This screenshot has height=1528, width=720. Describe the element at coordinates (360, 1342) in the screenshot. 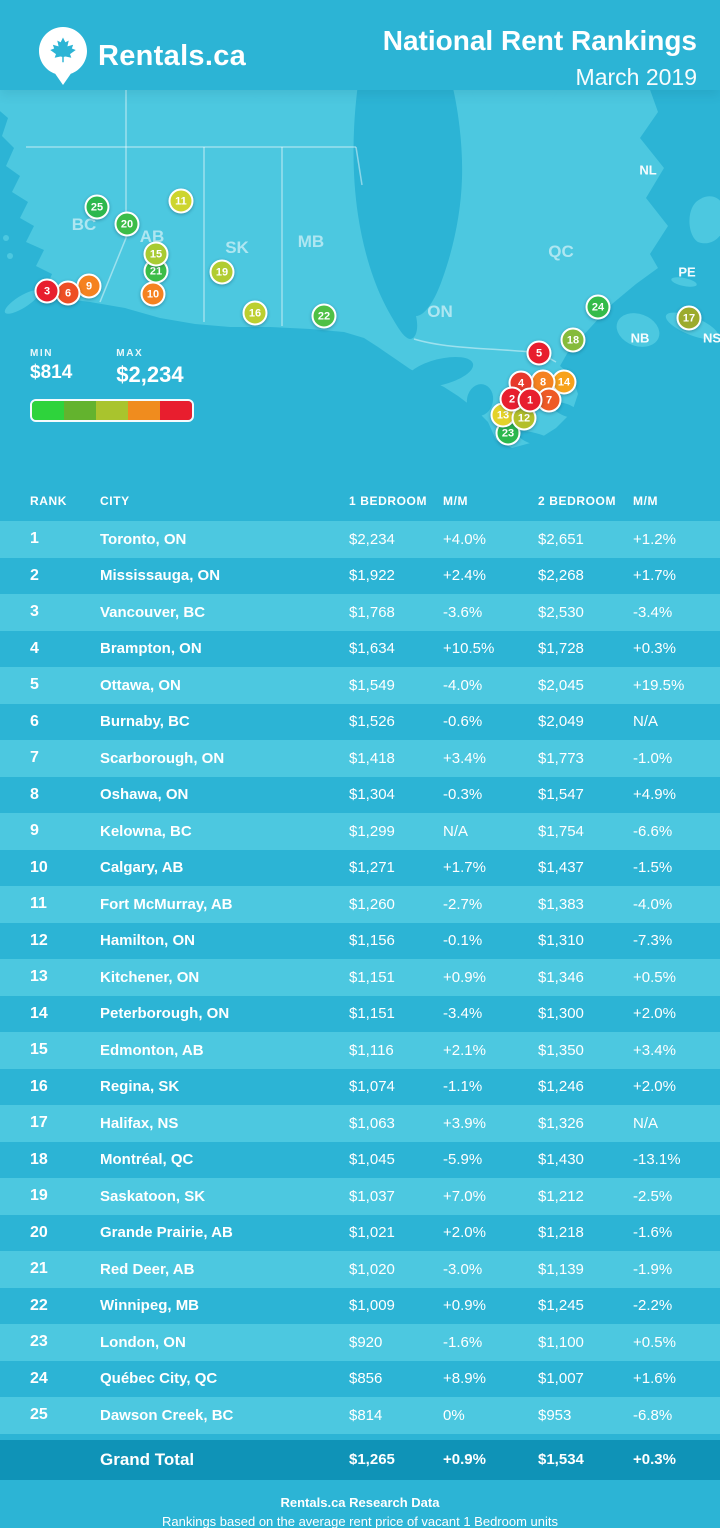

I see `table-row: 23 London, ON $920 -1.6% $1,100 +0.5%` at that location.